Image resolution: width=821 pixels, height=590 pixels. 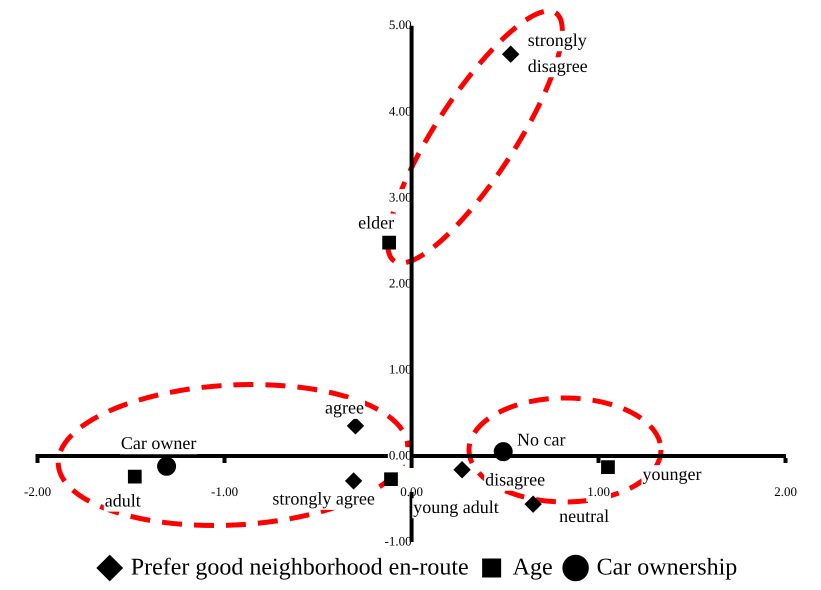 What do you see at coordinates (224, 492) in the screenshot?
I see `x-tick-label: -1.00` at bounding box center [224, 492].